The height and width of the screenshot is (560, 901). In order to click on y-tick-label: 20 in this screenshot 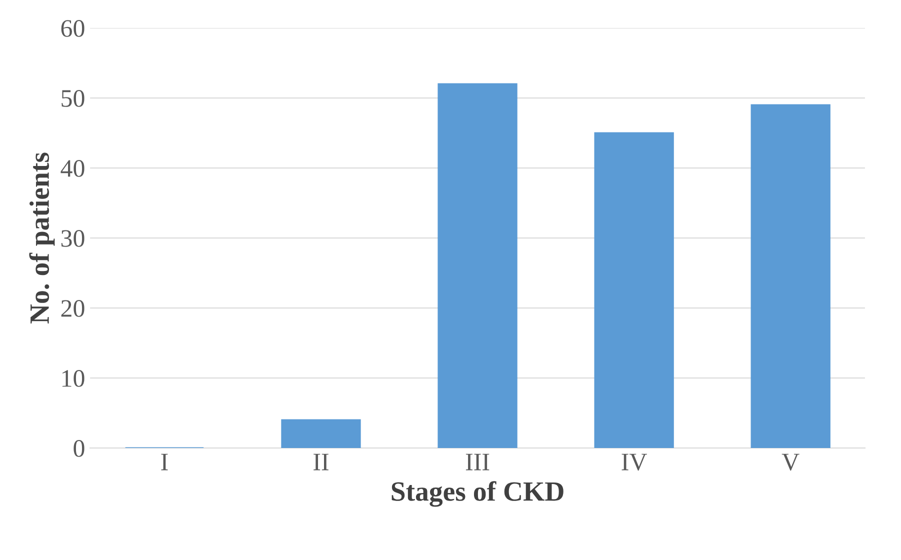, I will do `click(72, 308)`.